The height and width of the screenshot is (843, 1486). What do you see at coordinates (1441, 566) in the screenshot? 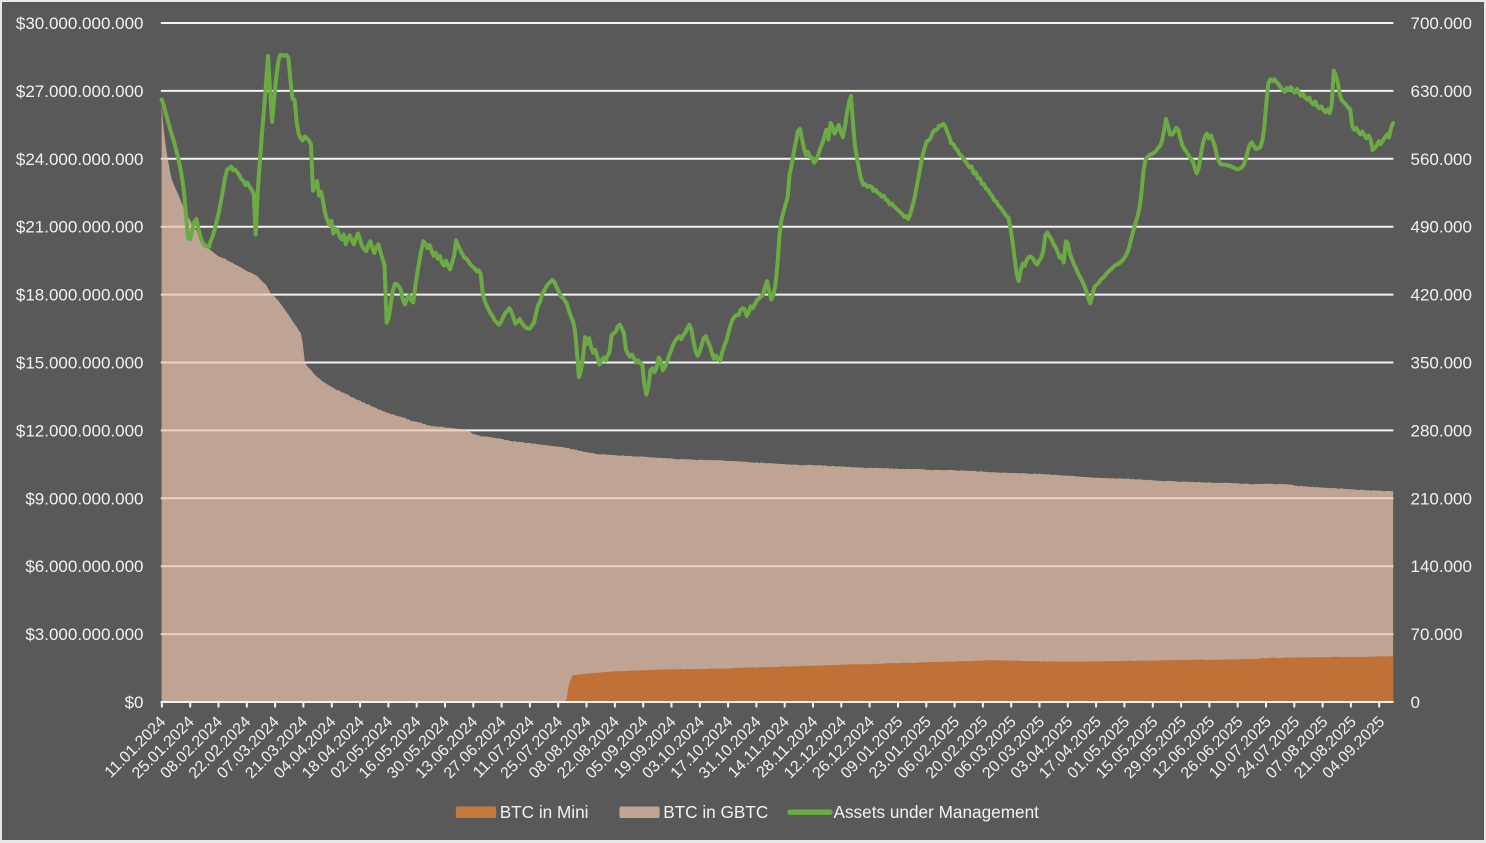
I see `svg-text: 140.000` at bounding box center [1441, 566].